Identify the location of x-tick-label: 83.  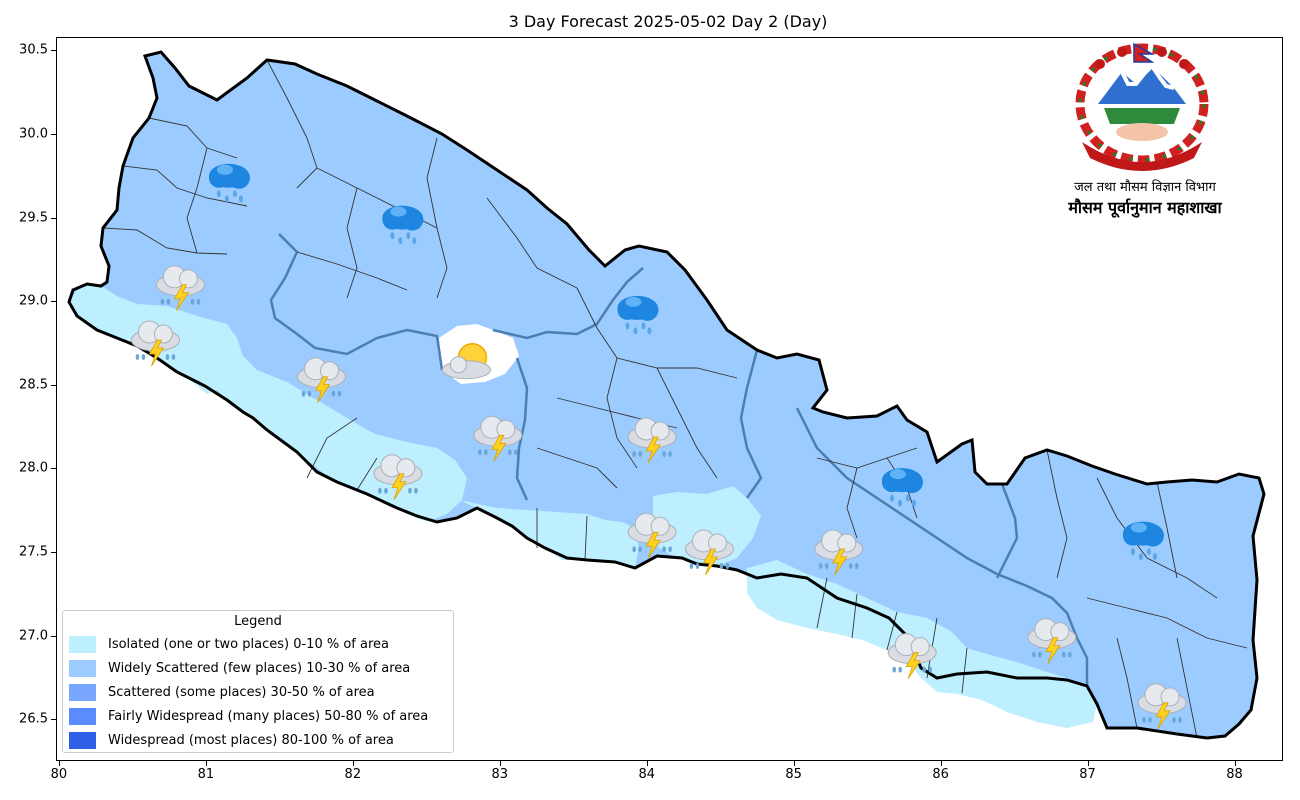
(500, 774).